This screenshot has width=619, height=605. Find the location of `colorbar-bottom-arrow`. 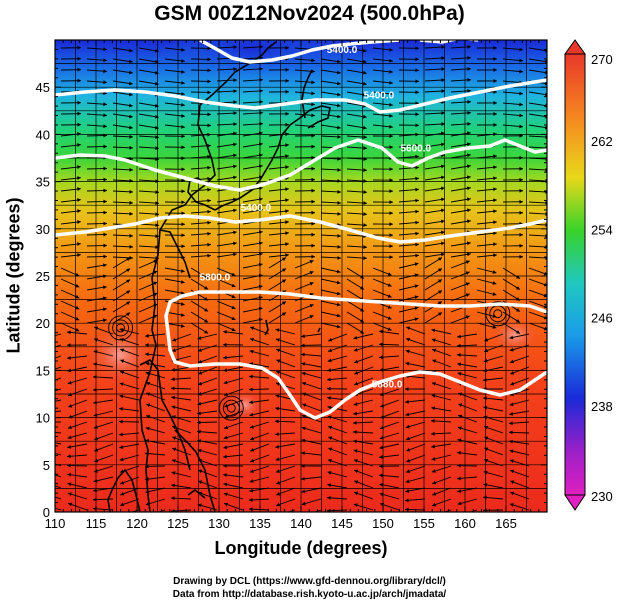

colorbar-bottom-arrow is located at coordinates (575, 502).